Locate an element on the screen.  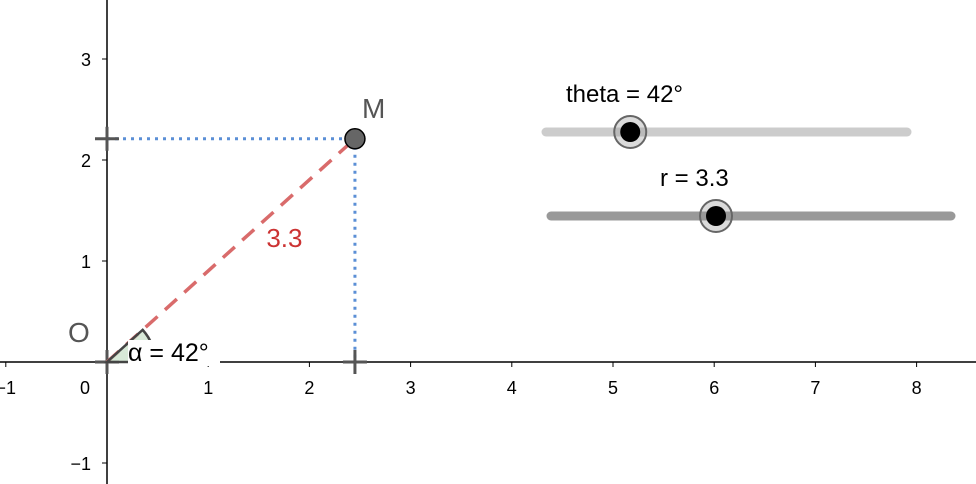
point-m is located at coordinates (355, 139).